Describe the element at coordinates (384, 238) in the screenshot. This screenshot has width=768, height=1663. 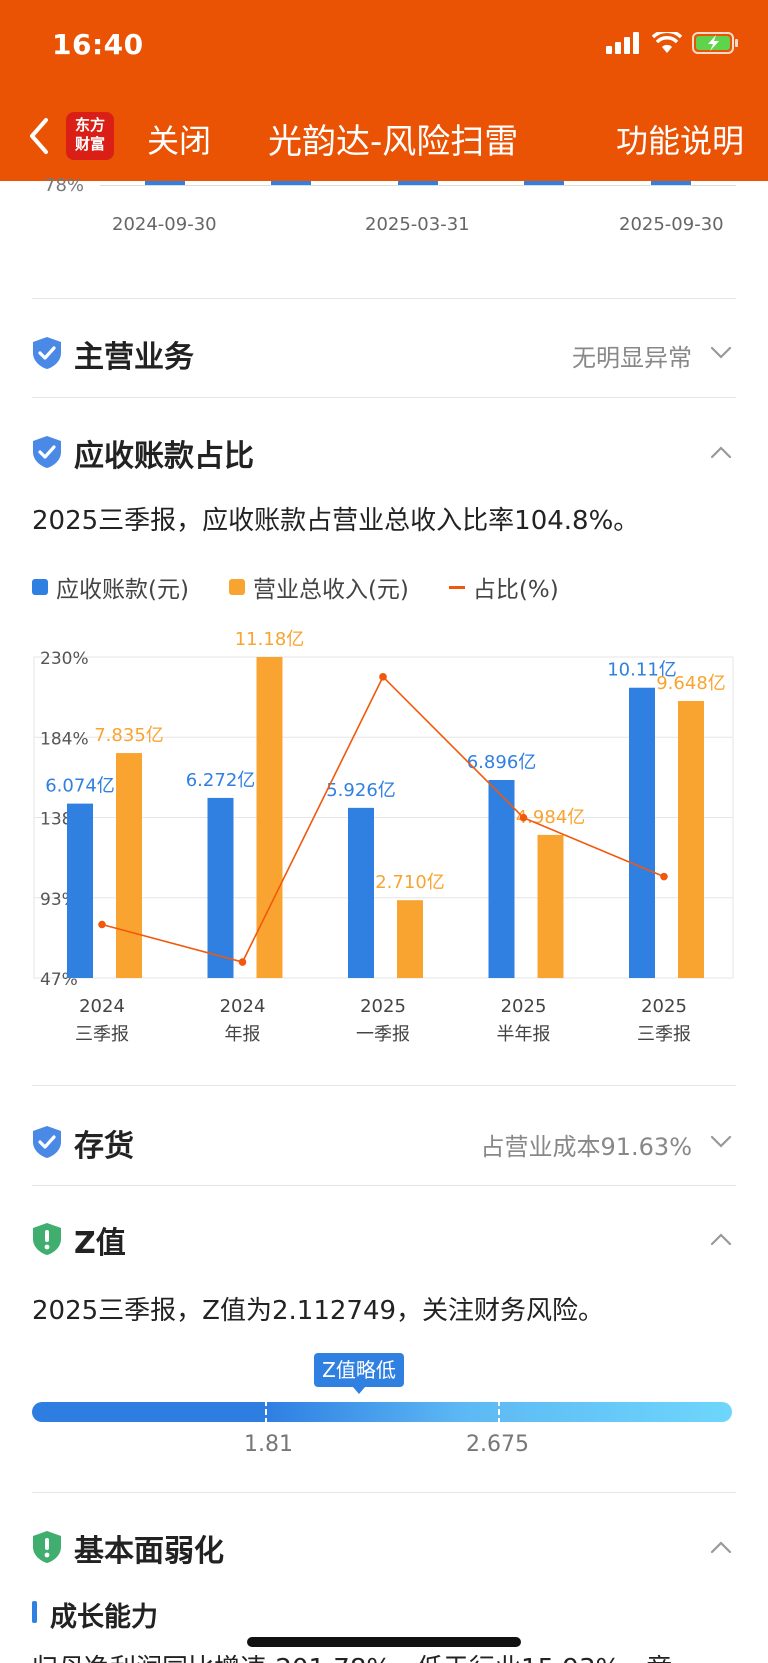
I see `top-chart-remnant: 78% 2024-09-30 2025-03-31 2025-09-30` at that location.